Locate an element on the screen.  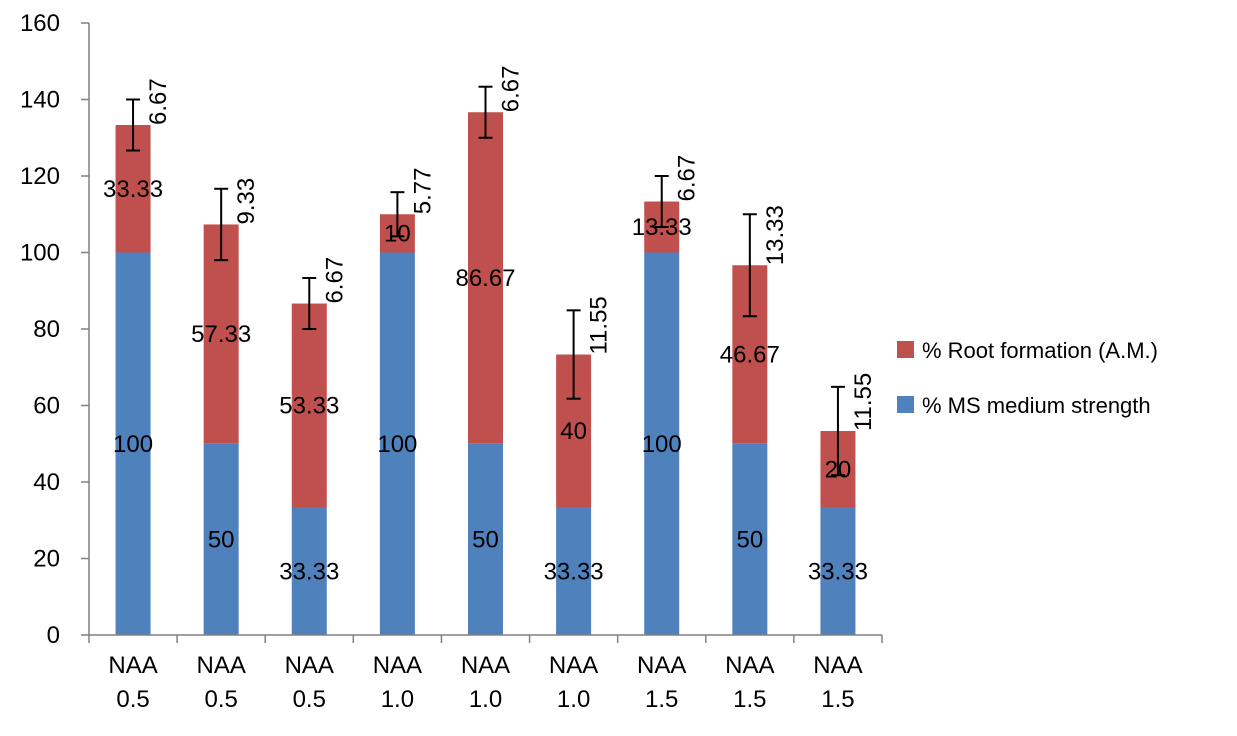
data-label: 53.33 is located at coordinates (309, 406).